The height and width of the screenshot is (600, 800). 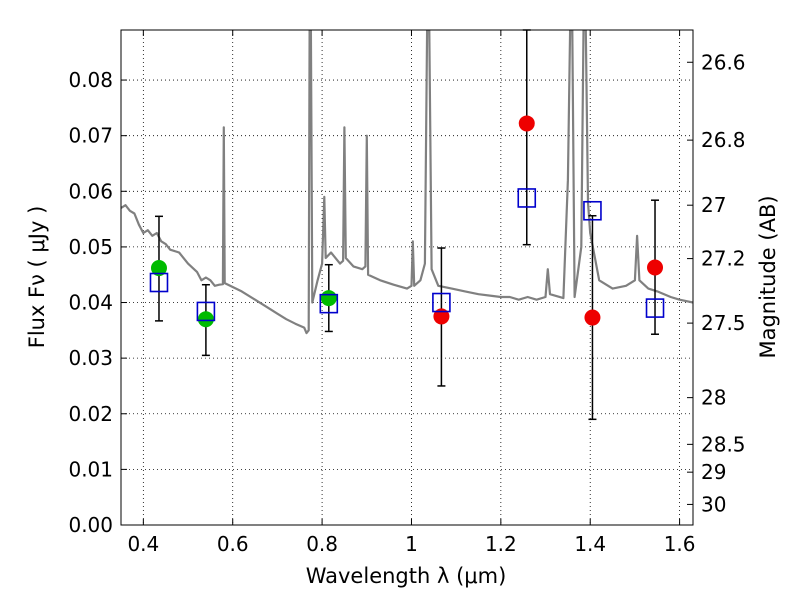 What do you see at coordinates (723, 444) in the screenshot?
I see `mag-tick-label: 28.5` at bounding box center [723, 444].